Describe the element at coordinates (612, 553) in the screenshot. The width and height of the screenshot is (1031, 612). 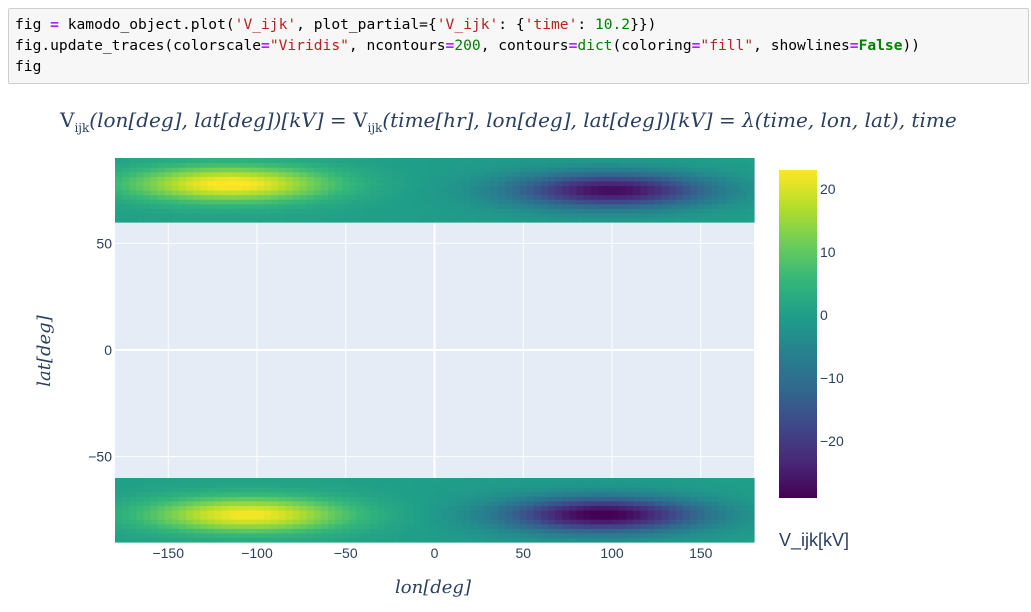
I see `x-tick-label: 100` at that location.